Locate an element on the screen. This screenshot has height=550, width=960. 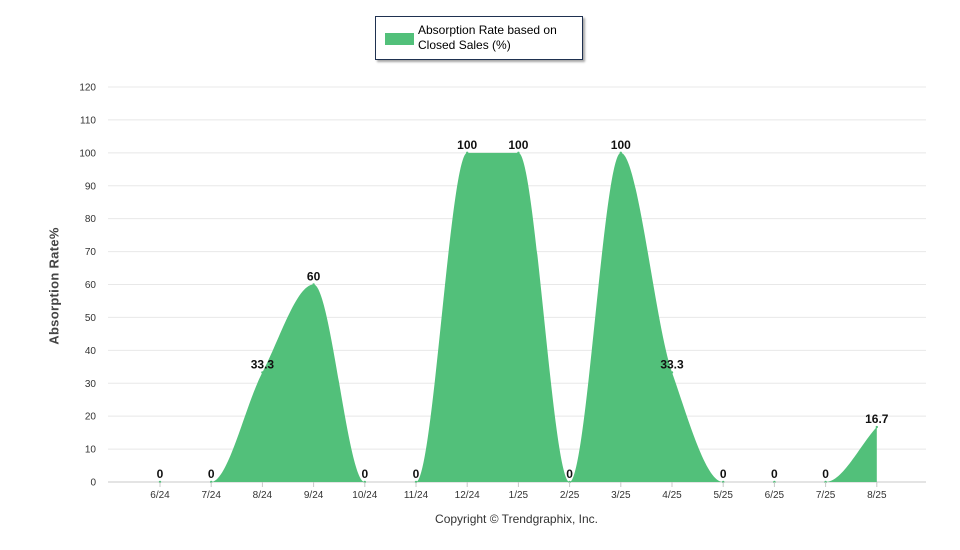
data-label: 16.7 is located at coordinates (877, 419).